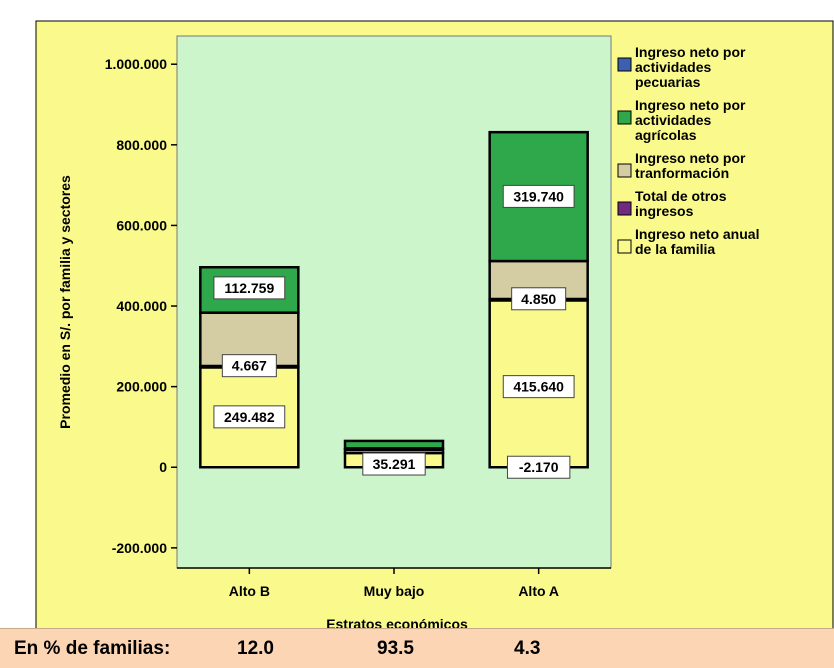 This screenshot has width=834, height=668. Describe the element at coordinates (697, 234) in the screenshot. I see `legend-label: Ingreso neto anual` at that location.